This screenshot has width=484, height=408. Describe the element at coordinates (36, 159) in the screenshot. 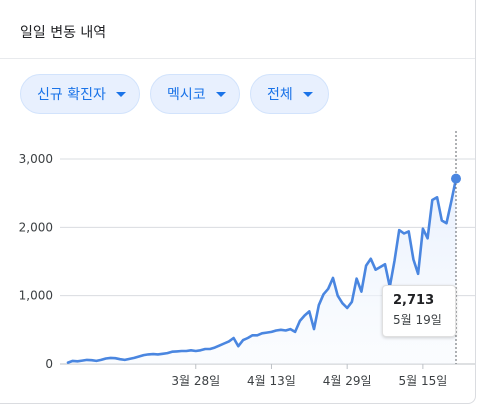

I see `y-tick-label: 3,000` at that location.